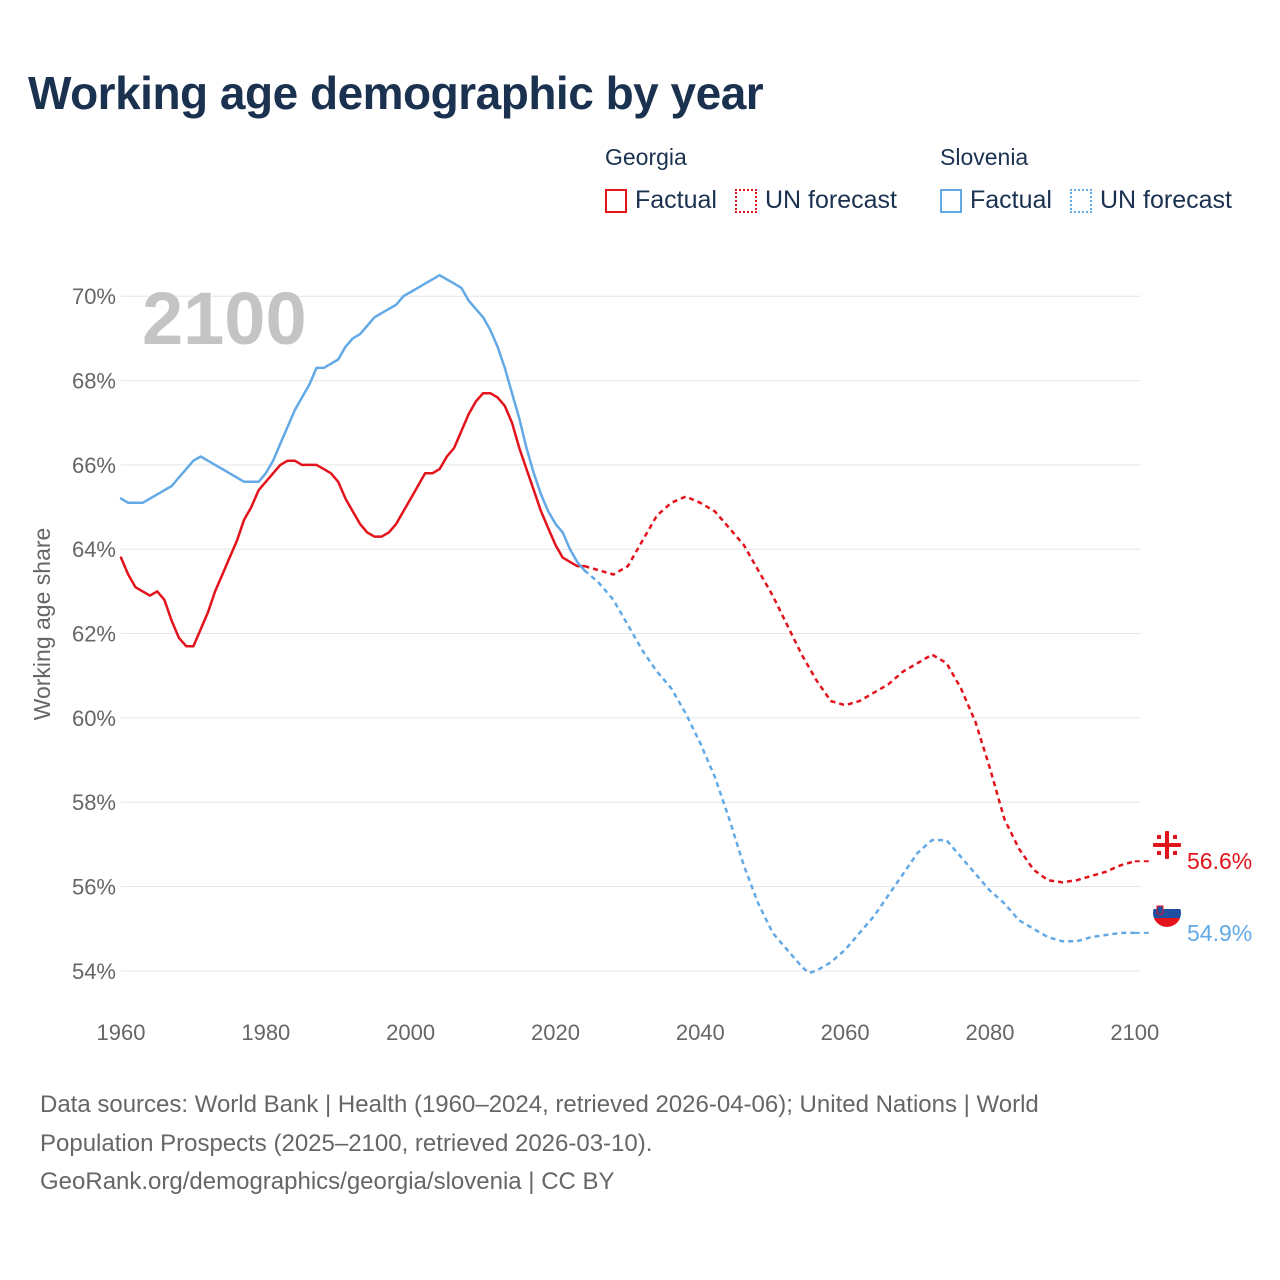  I want to click on legend-group-slovenia: Slovenia Factual UN forecast, so click(1095, 179).